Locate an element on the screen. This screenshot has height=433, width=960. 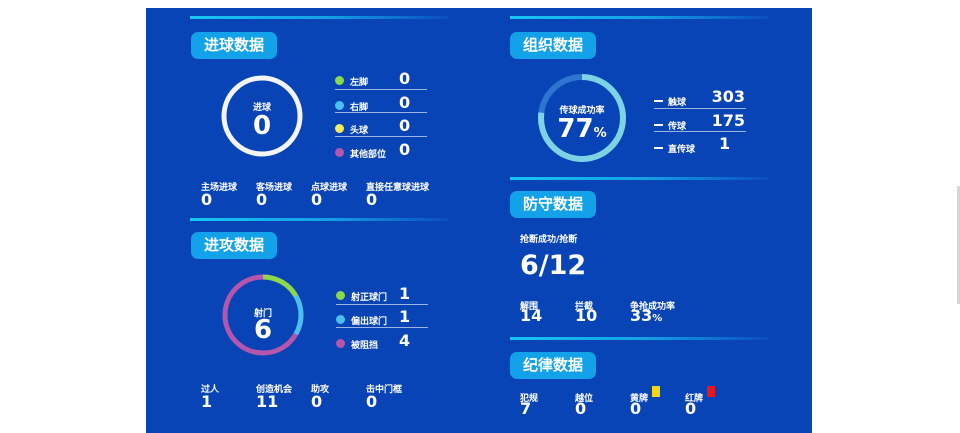
tackles-label: 抢断成功/抢断 is located at coordinates (549, 240).